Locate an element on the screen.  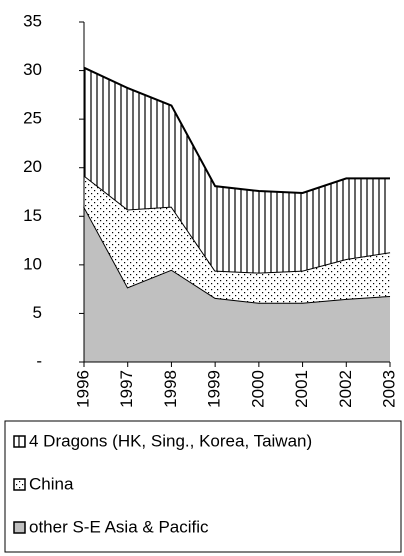
y-tick-label: - is located at coordinates (39, 360).